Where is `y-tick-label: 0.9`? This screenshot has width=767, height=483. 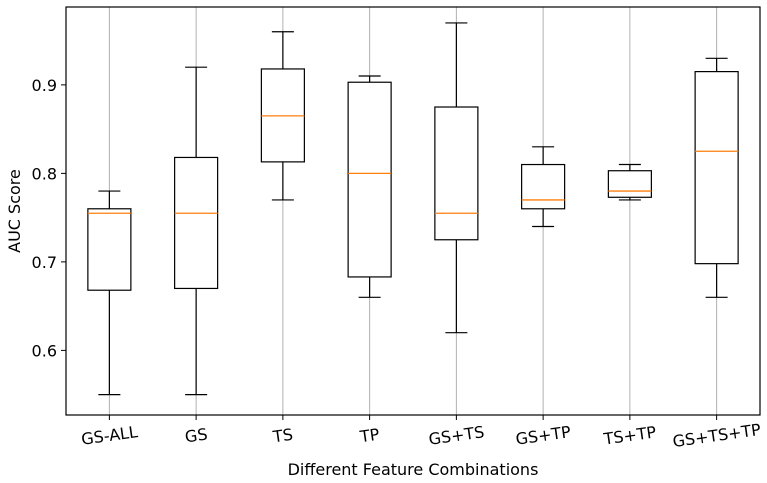 y-tick-label: 0.9 is located at coordinates (44, 85).